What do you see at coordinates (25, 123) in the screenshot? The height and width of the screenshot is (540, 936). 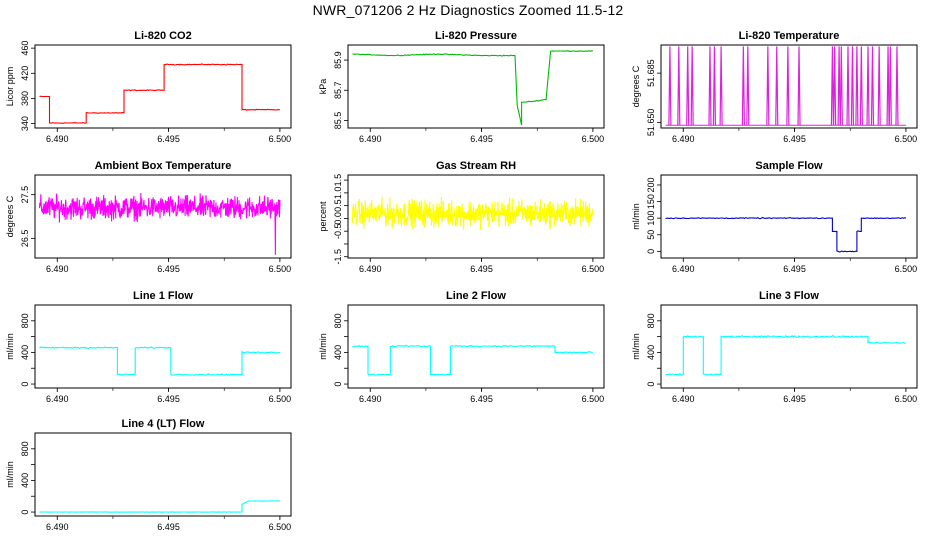 I see `y-tick-label: 340` at bounding box center [25, 123].